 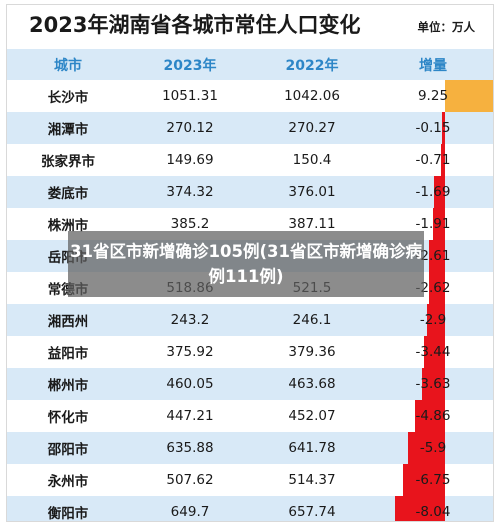 I want to click on table-row: 衡阳市 649.7 657.74 -8.04, so click(x=250, y=509).